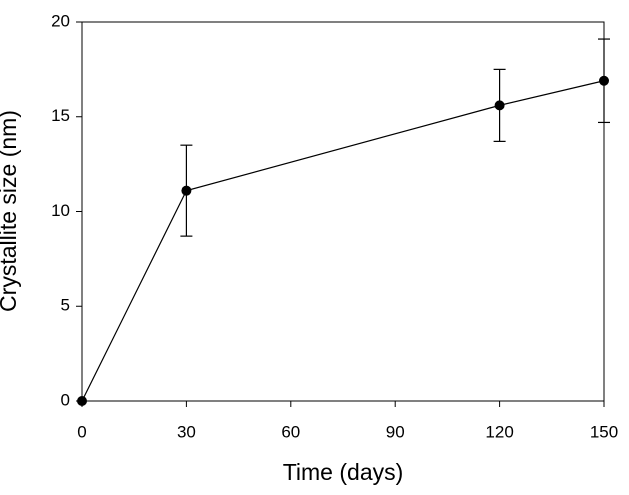 This screenshot has height=495, width=629. I want to click on x-axis-title: Time (days), so click(343, 472).